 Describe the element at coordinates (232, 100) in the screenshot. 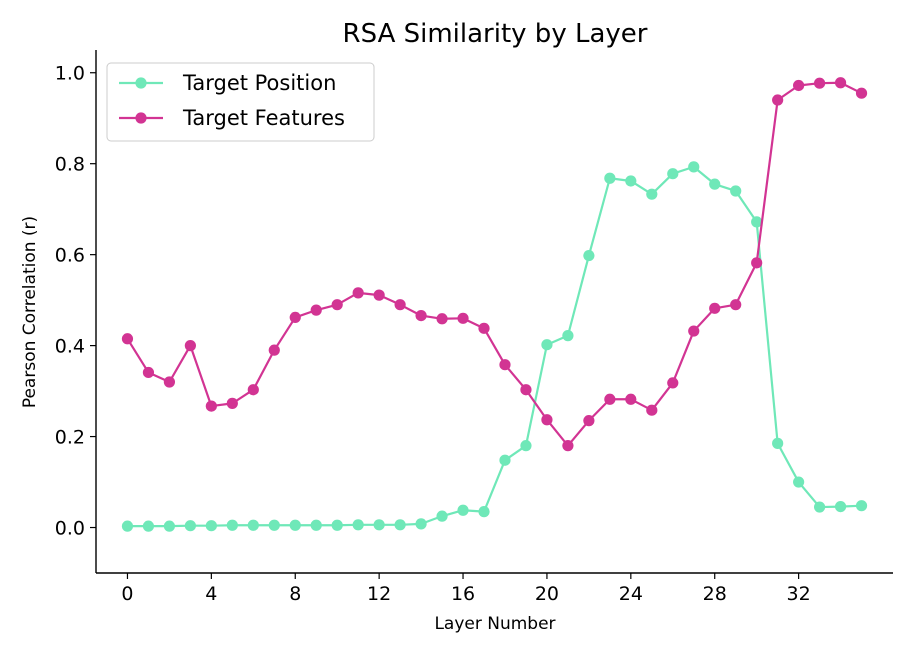

I see `legend-items: Target Position Target Features` at that location.